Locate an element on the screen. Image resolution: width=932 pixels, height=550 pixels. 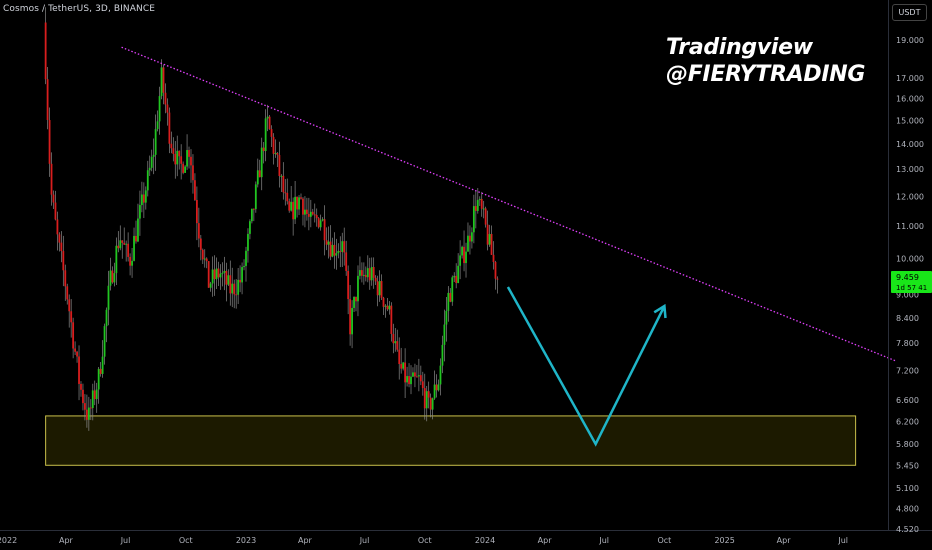
y-tick-label: 4.800 is located at coordinates (907, 509).